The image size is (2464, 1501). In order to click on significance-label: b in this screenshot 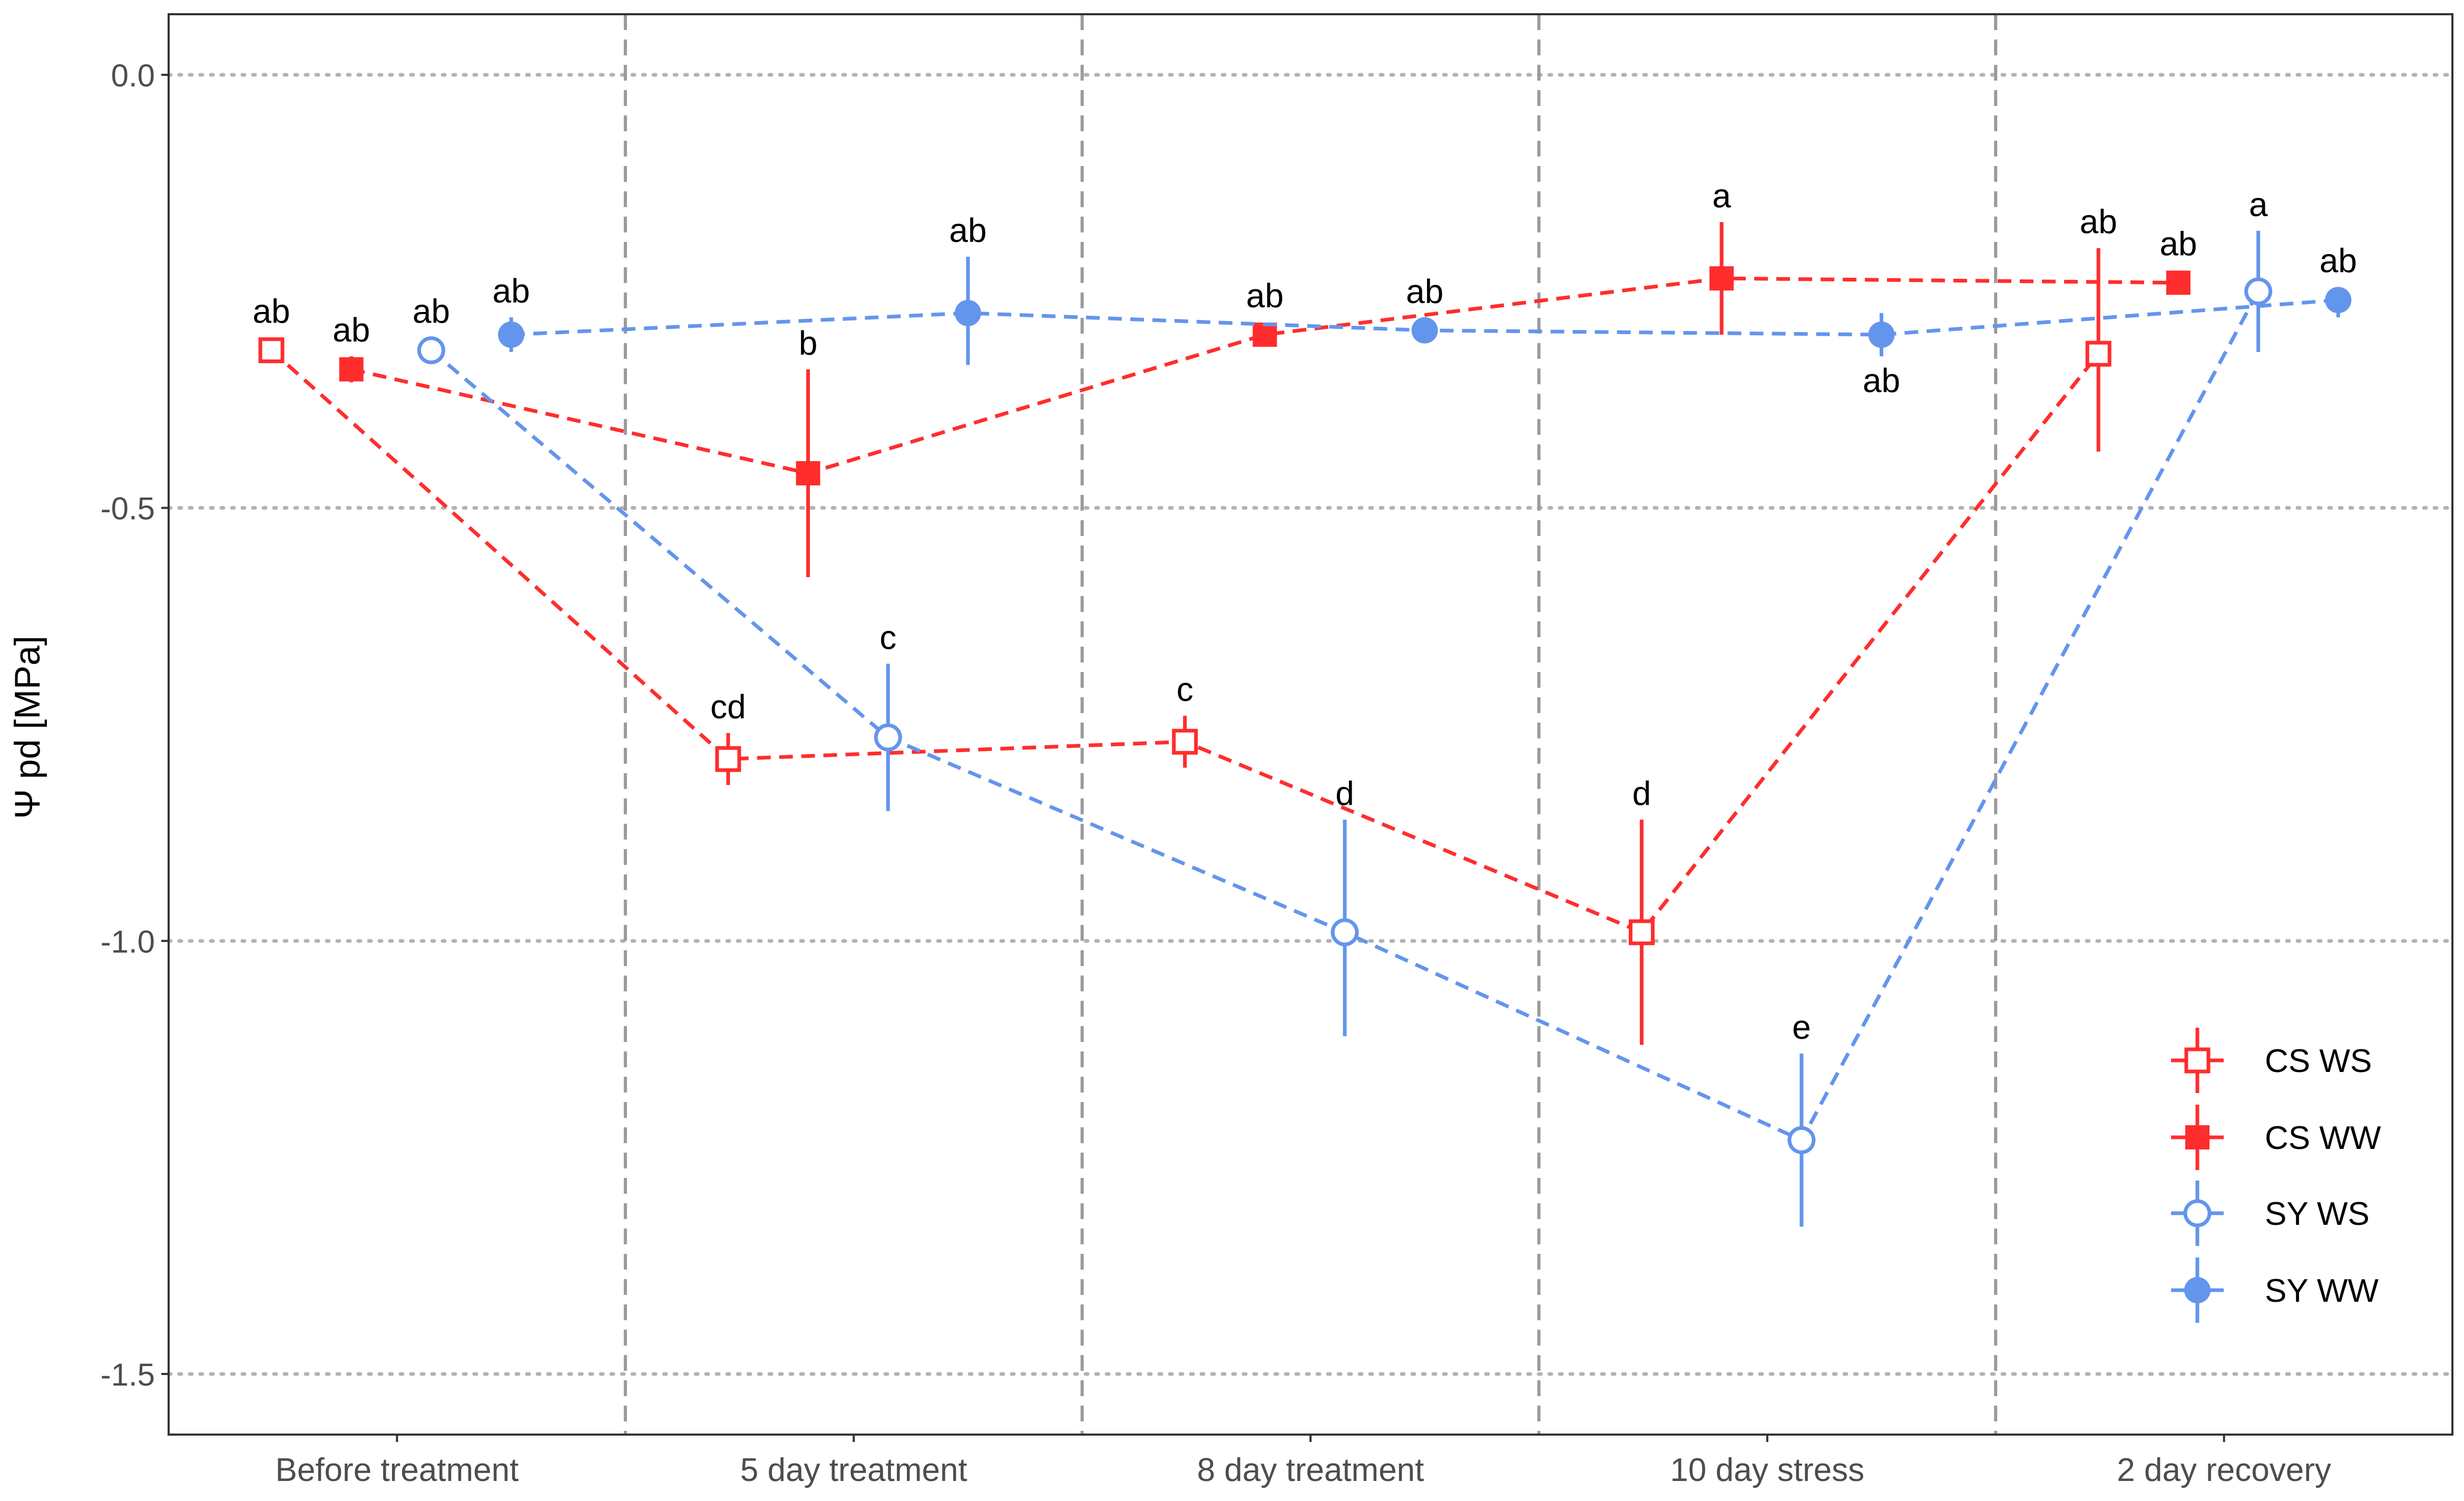, I will do `click(809, 343)`.